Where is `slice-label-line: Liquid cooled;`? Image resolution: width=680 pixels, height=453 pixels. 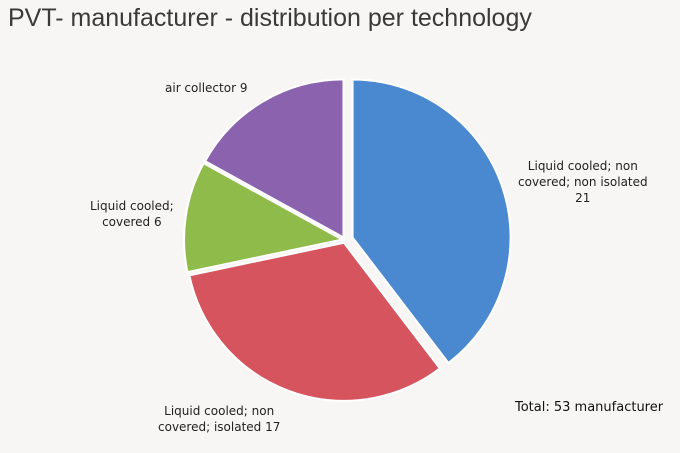
slice-label-line: Liquid cooled; is located at coordinates (132, 206).